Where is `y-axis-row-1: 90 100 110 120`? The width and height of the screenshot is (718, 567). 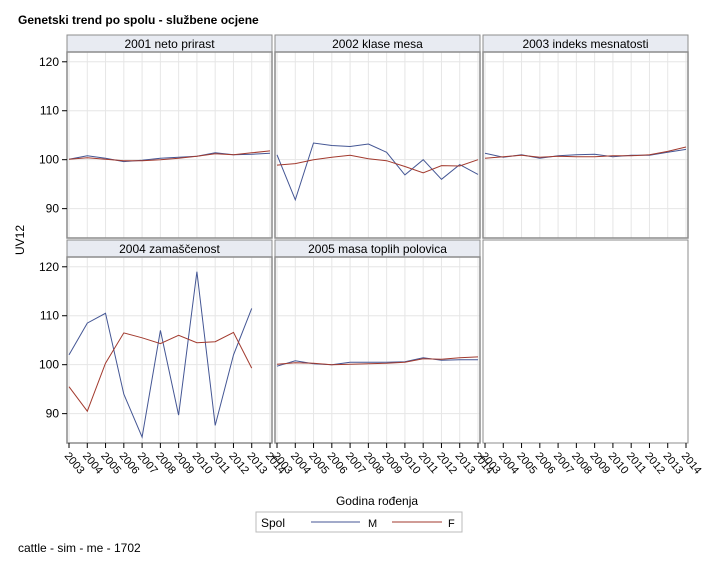 y-axis-row-1: 90 100 110 120 is located at coordinates (53, 135).